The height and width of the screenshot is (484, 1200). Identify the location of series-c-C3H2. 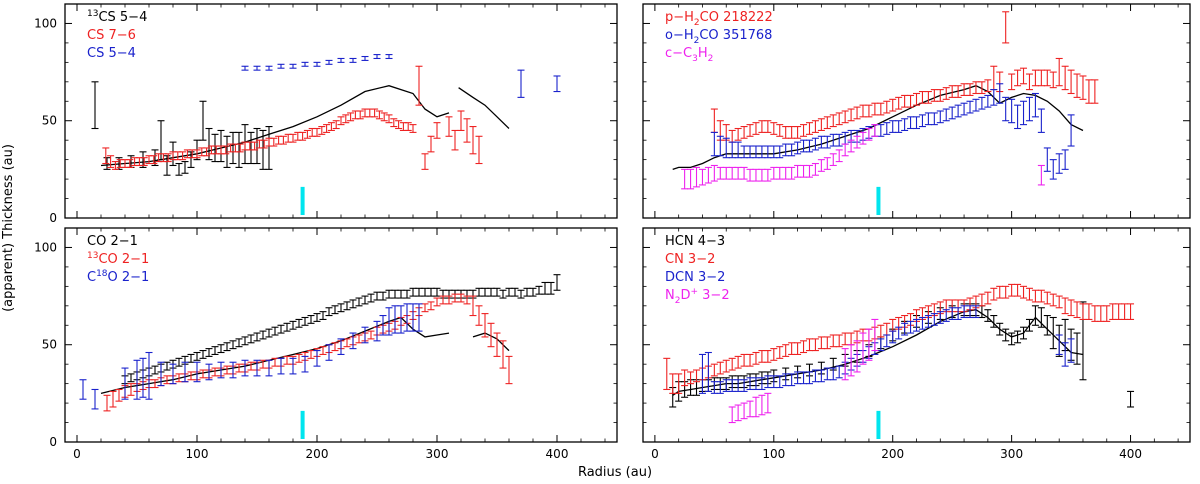
(863, 157).